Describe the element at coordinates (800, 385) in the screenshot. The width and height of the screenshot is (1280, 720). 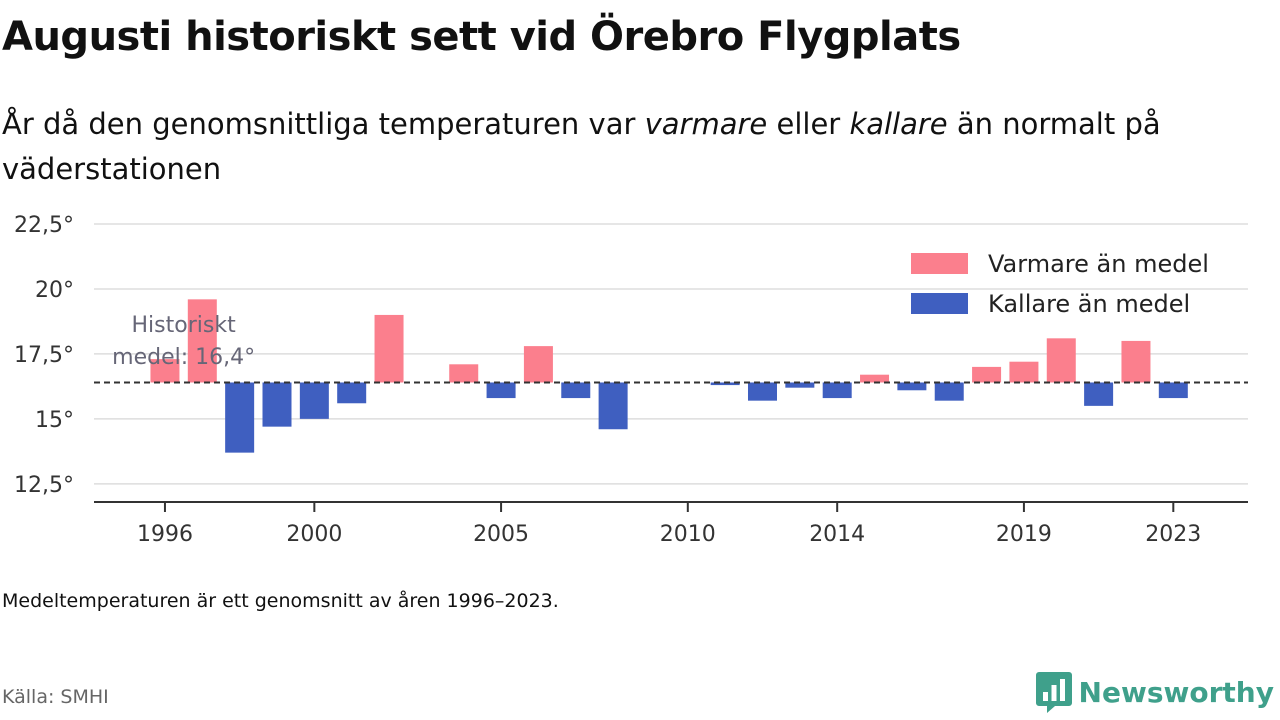
I see `bar-cold-2013` at that location.